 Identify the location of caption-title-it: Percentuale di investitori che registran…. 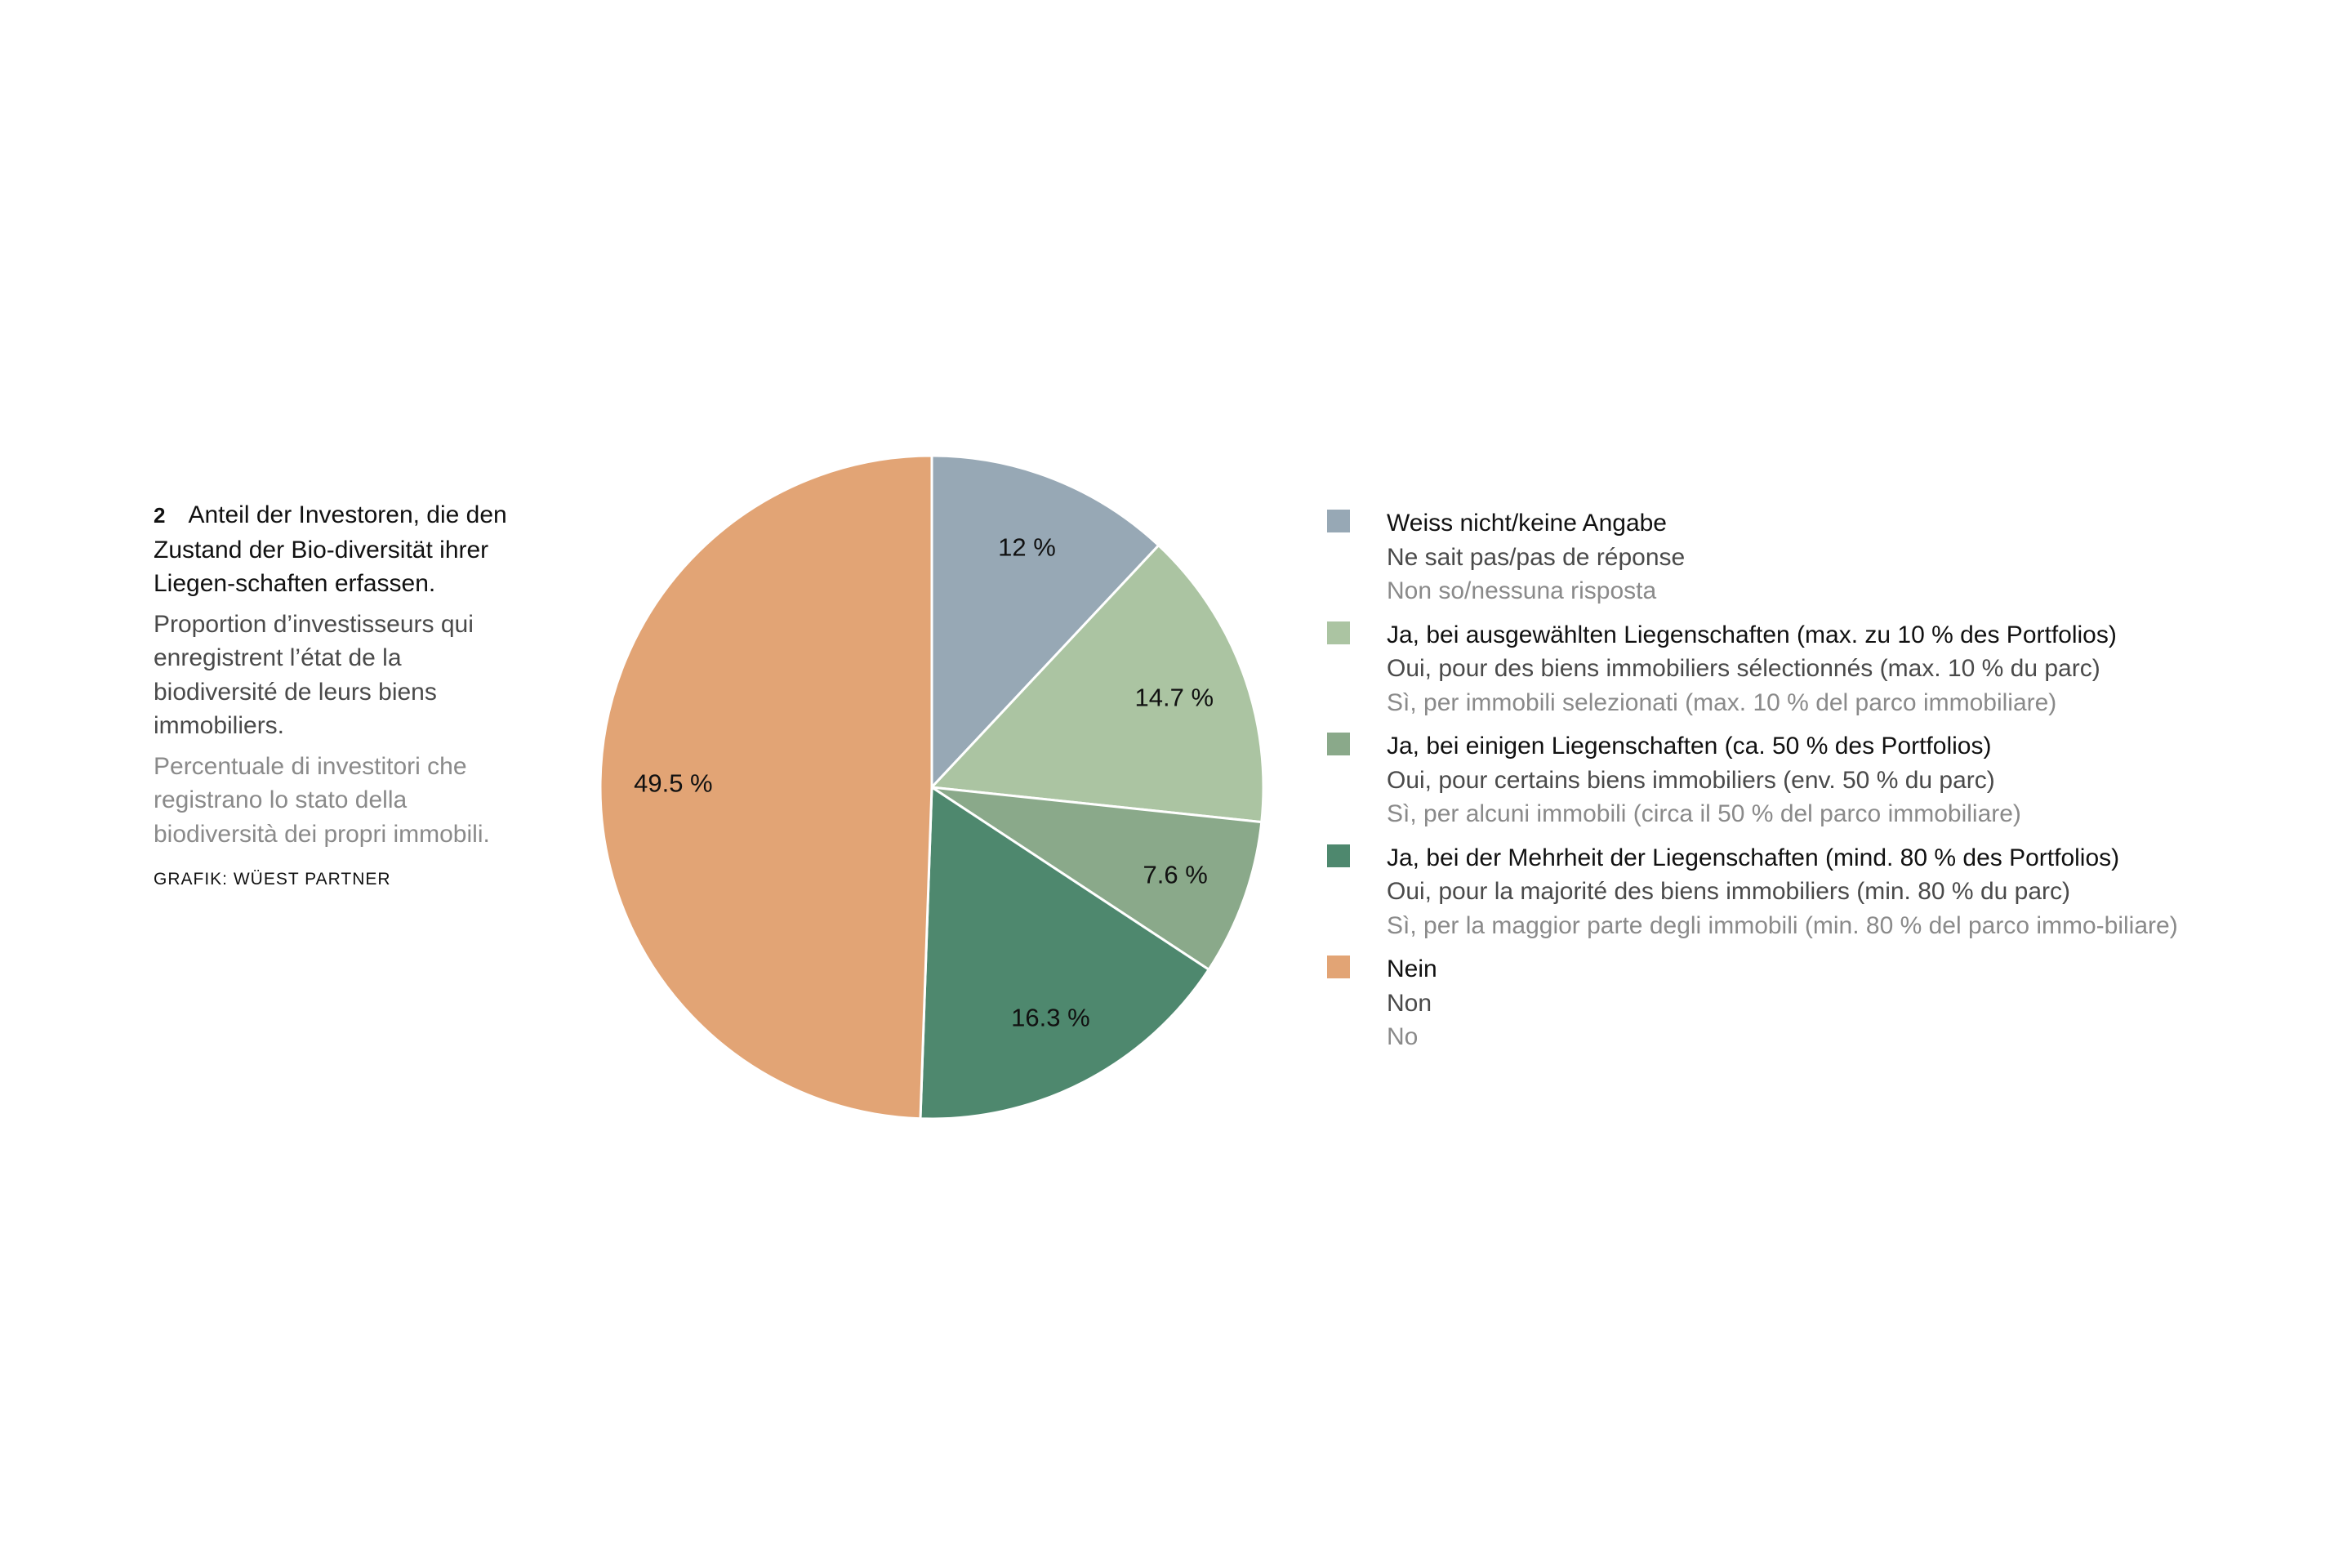
(322, 800).